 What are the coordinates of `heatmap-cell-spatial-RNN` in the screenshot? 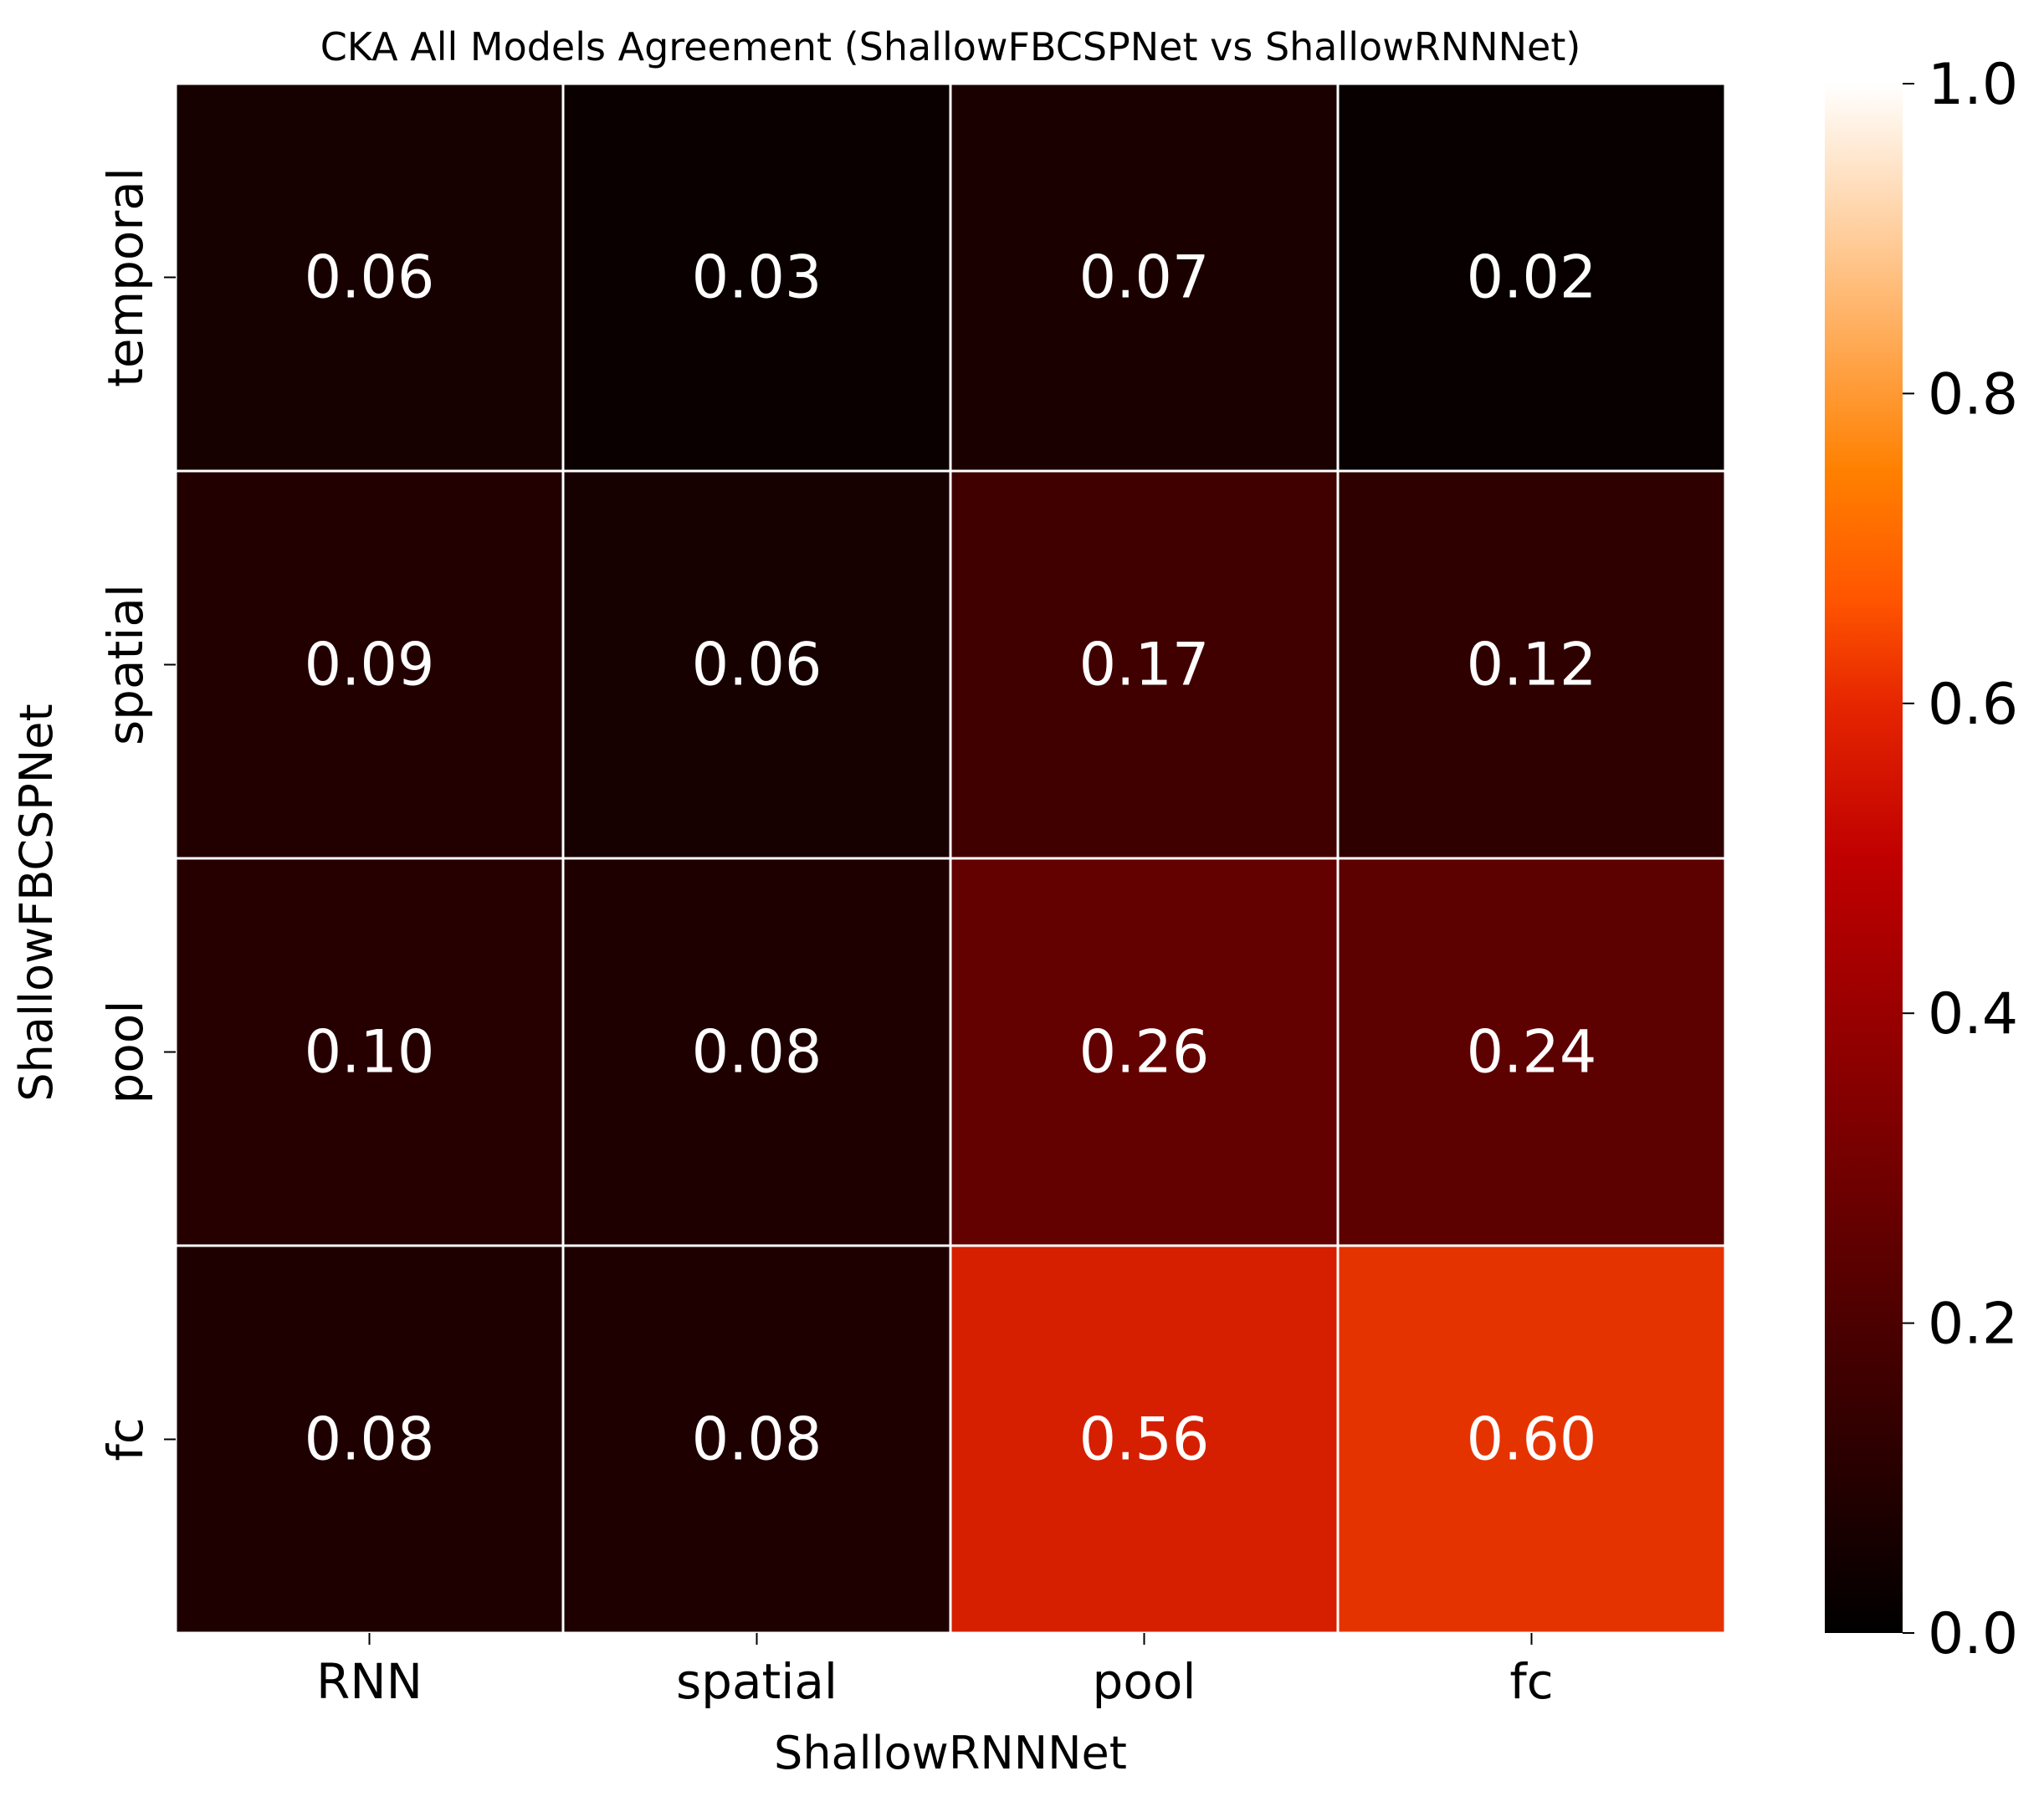 It's located at (369, 664).